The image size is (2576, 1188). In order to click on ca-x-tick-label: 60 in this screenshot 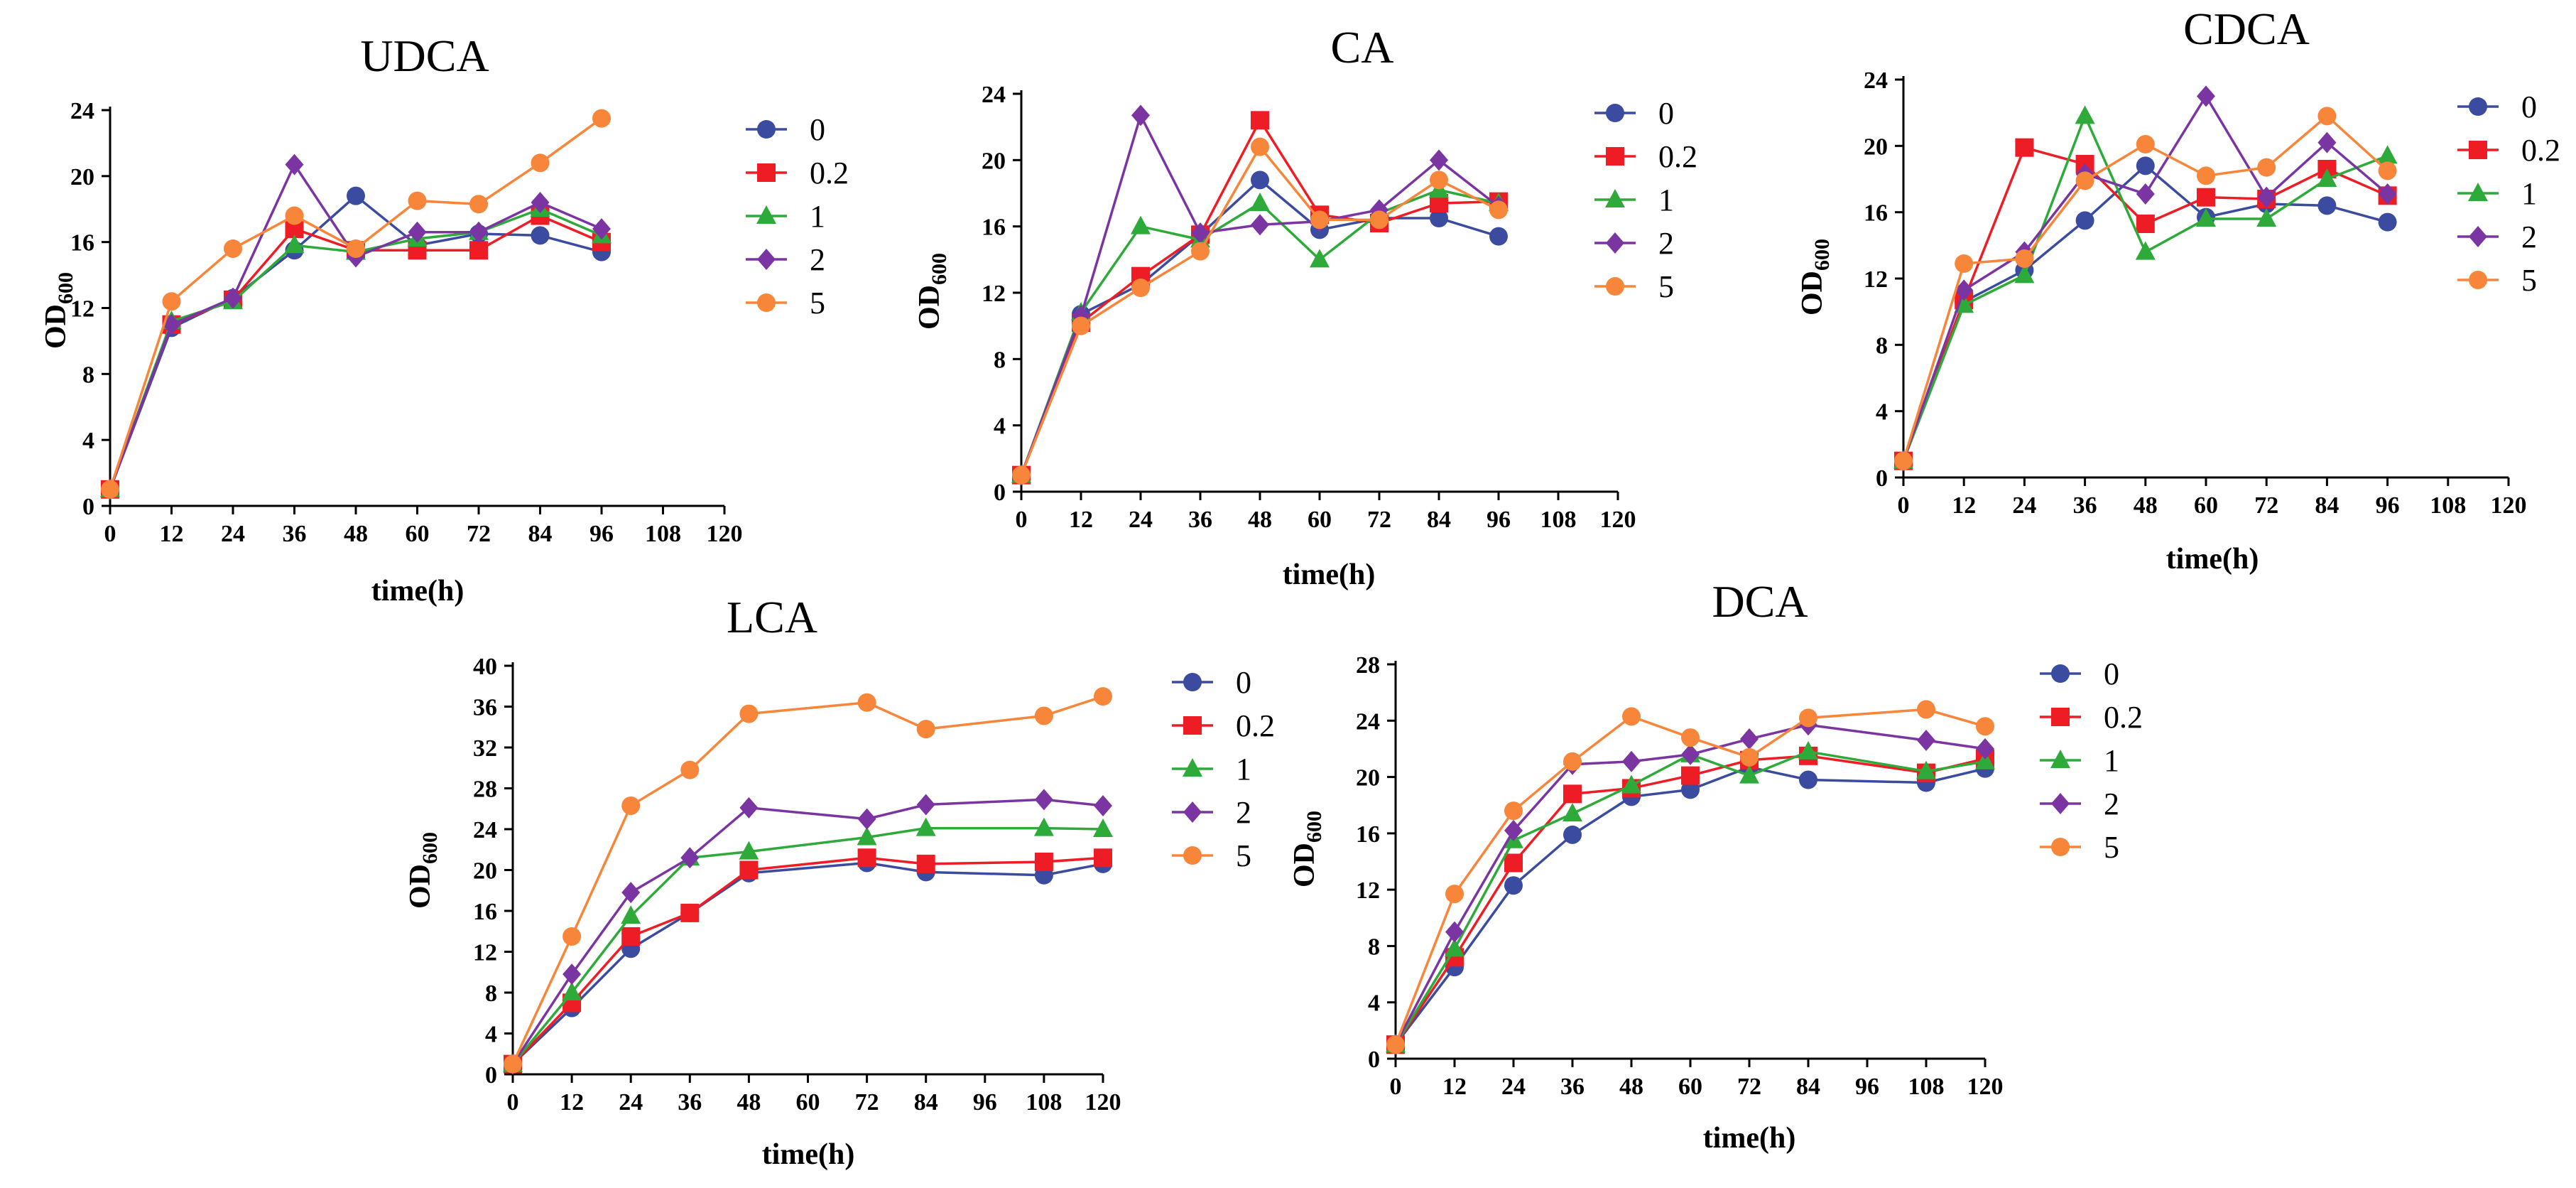, I will do `click(1320, 520)`.